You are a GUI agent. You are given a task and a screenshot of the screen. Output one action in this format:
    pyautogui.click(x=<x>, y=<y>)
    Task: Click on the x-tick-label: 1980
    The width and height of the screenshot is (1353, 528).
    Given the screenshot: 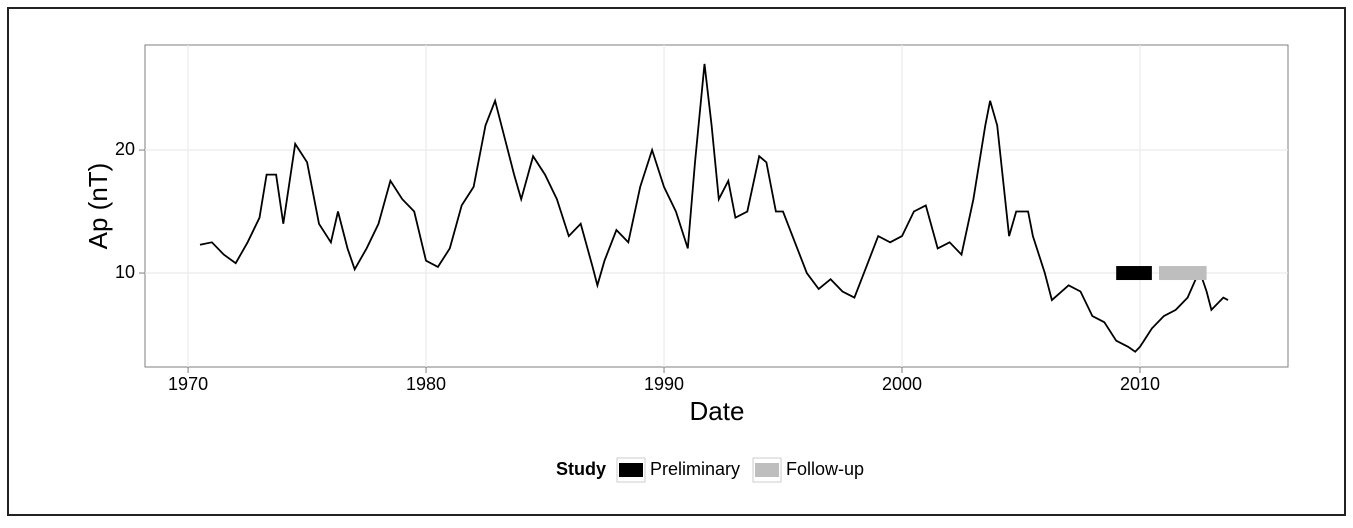 What is the action you would take?
    pyautogui.click(x=426, y=384)
    